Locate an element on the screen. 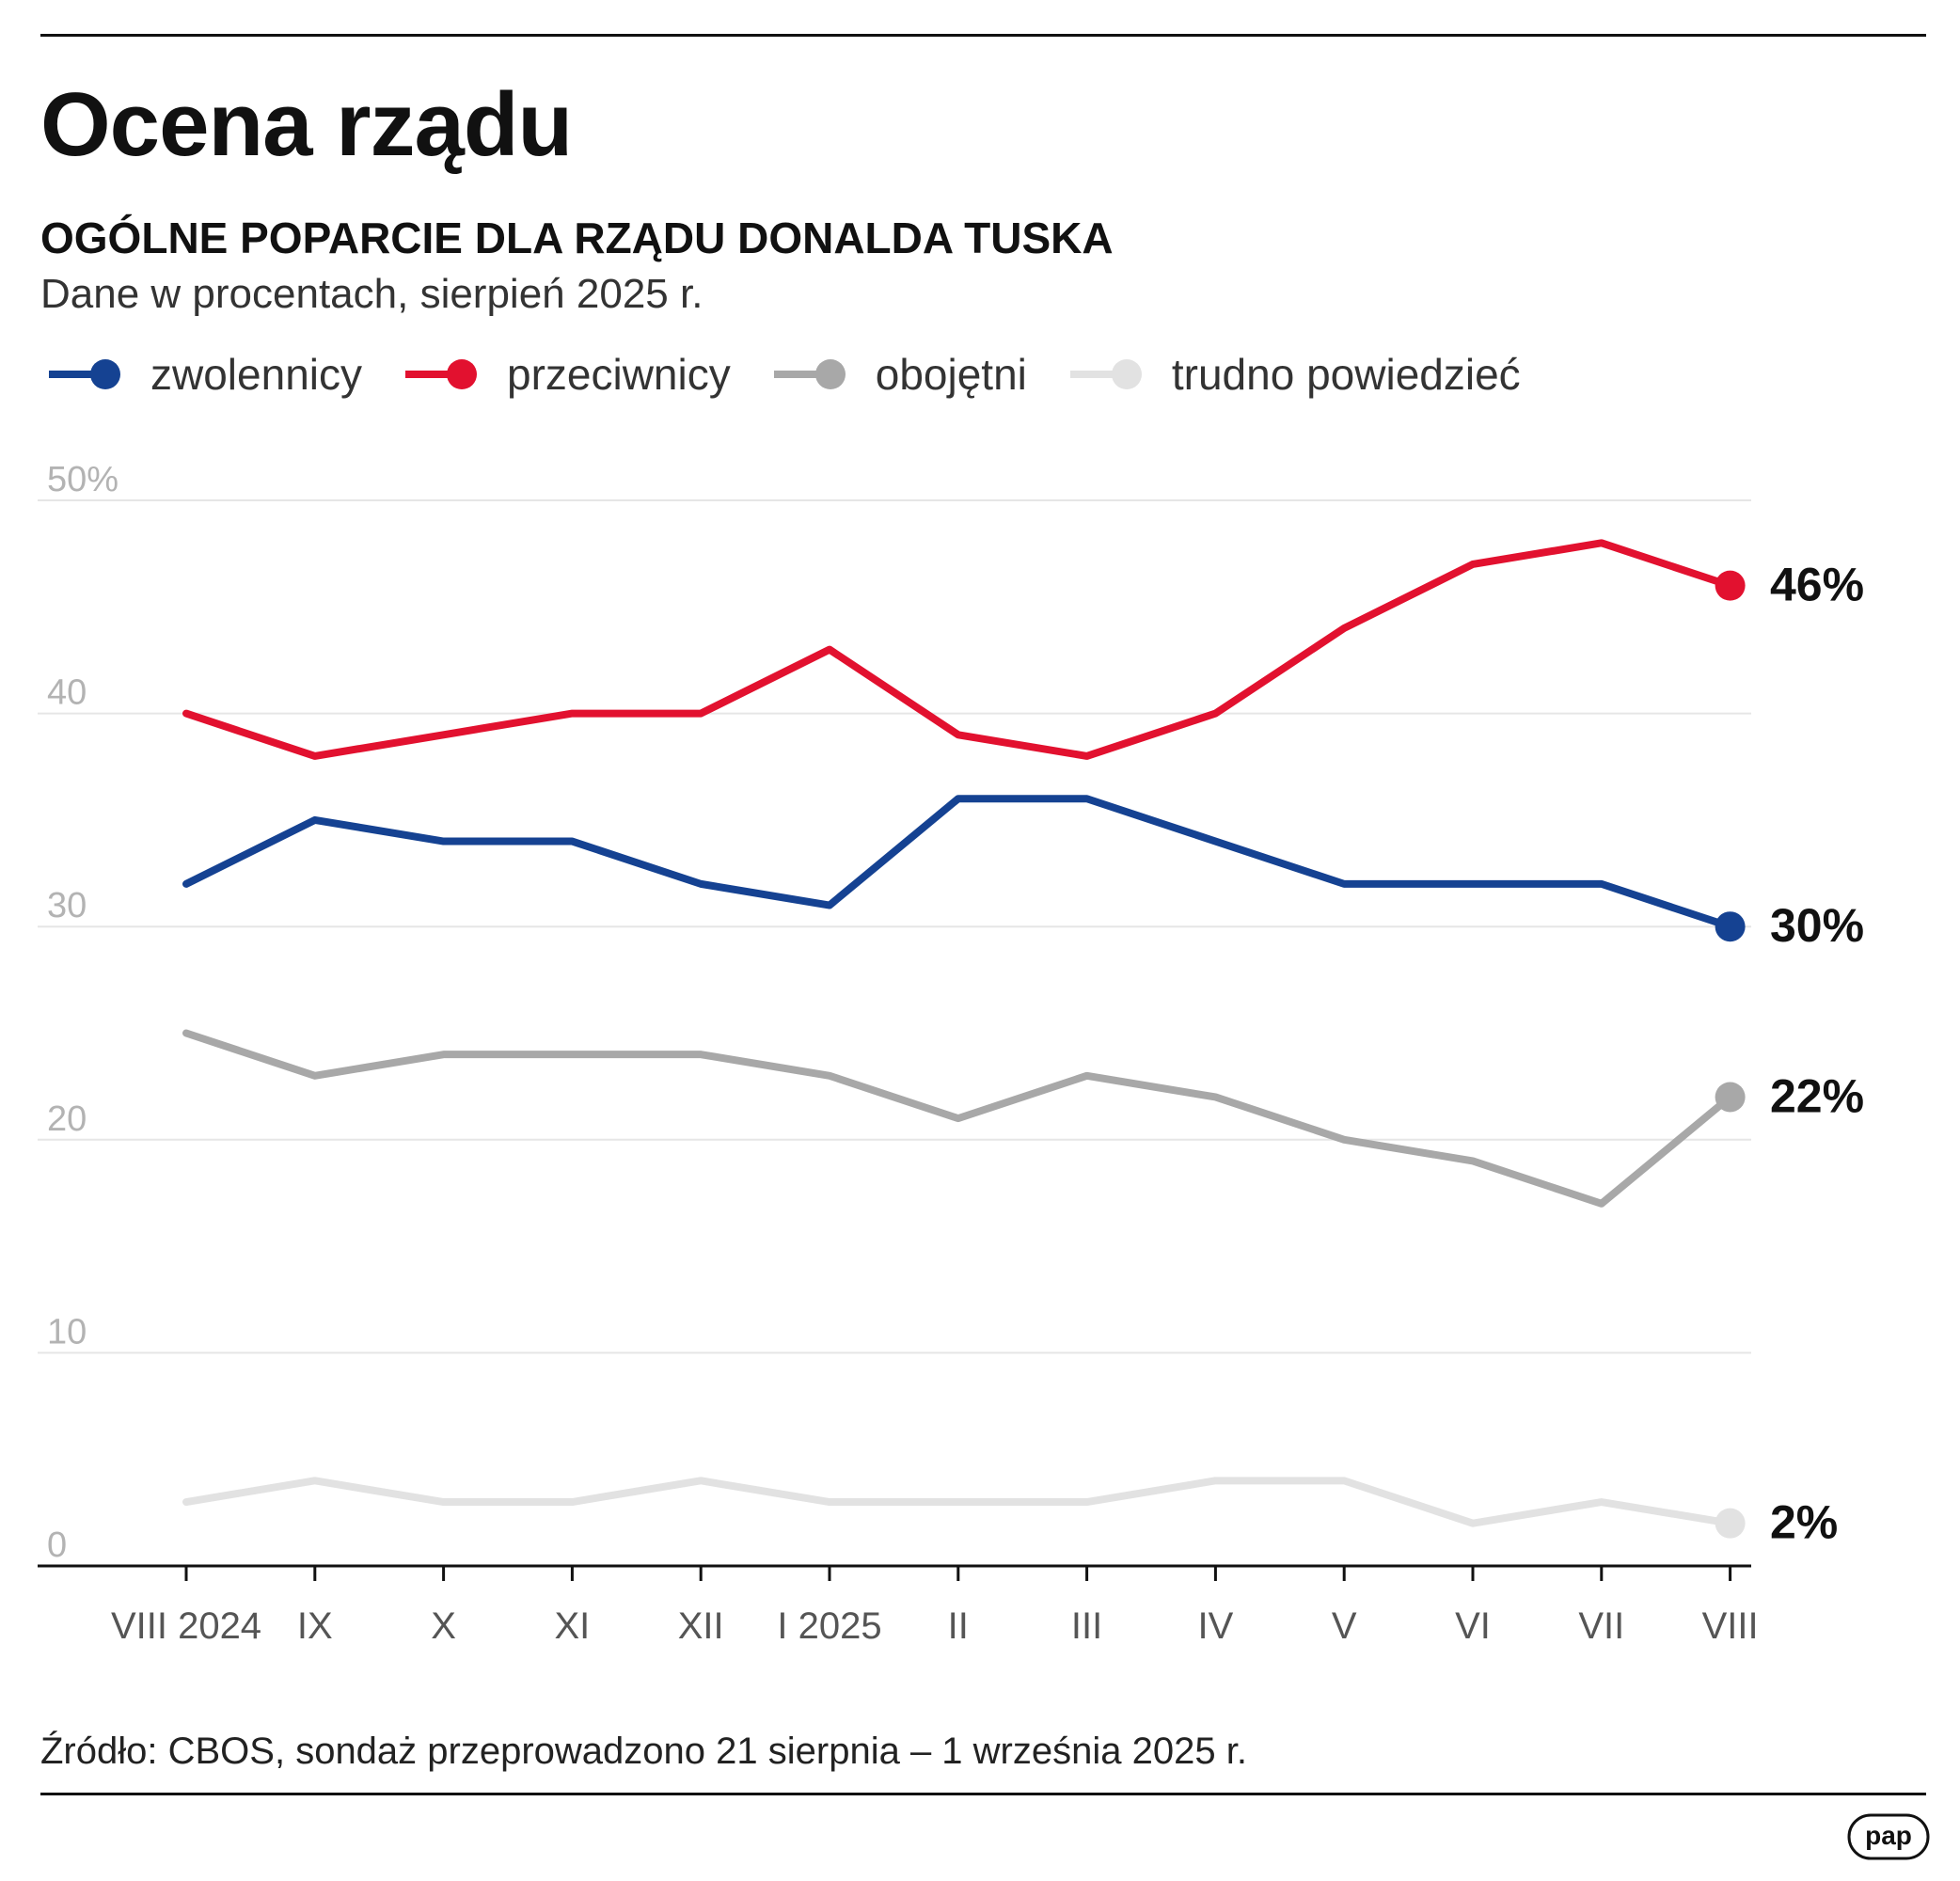  logo-frame is located at coordinates (1889, 1836).